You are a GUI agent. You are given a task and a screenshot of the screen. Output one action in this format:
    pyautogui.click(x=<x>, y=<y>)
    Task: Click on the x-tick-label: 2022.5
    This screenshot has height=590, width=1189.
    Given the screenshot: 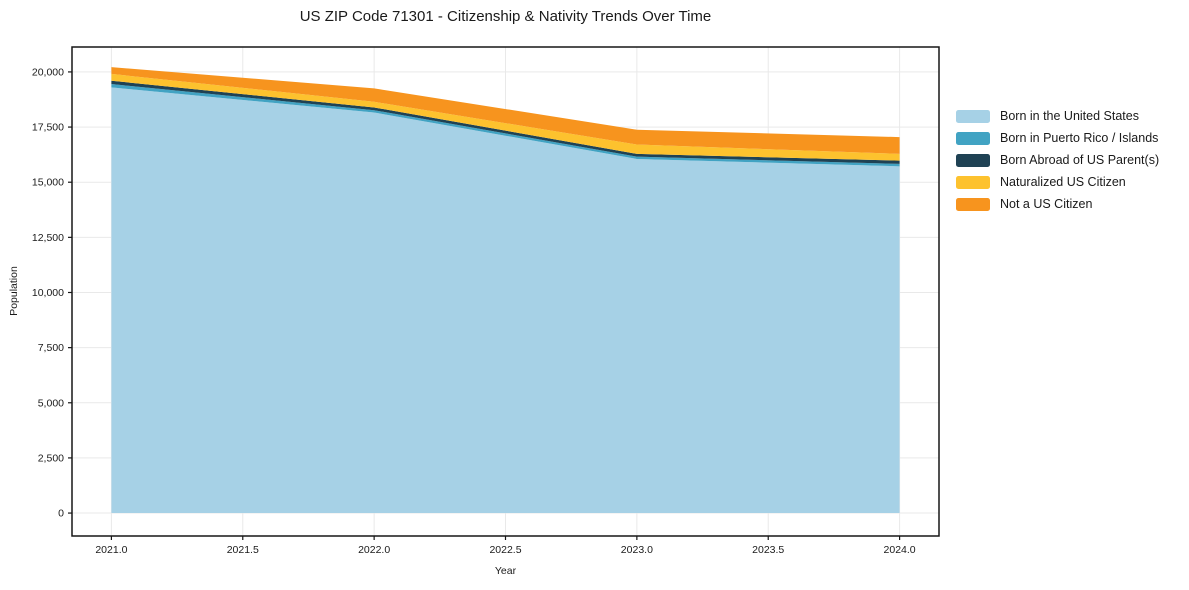 What is the action you would take?
    pyautogui.click(x=505, y=550)
    